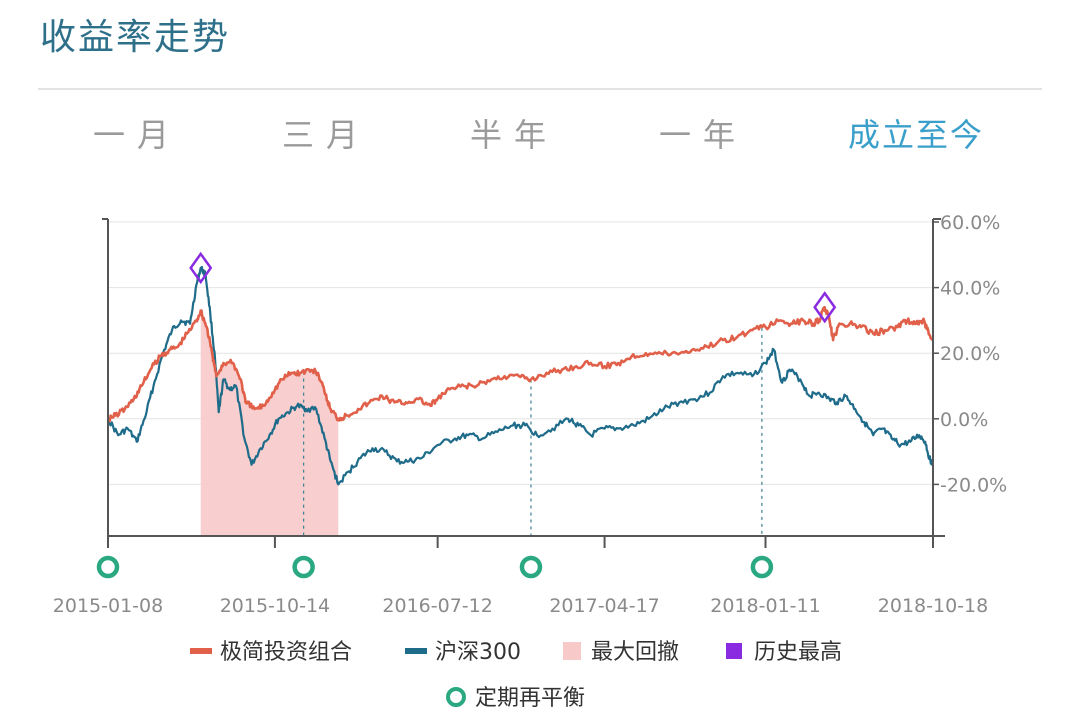  Describe the element at coordinates (514, 135) in the screenshot. I see `tab-half-year: 半年` at that location.